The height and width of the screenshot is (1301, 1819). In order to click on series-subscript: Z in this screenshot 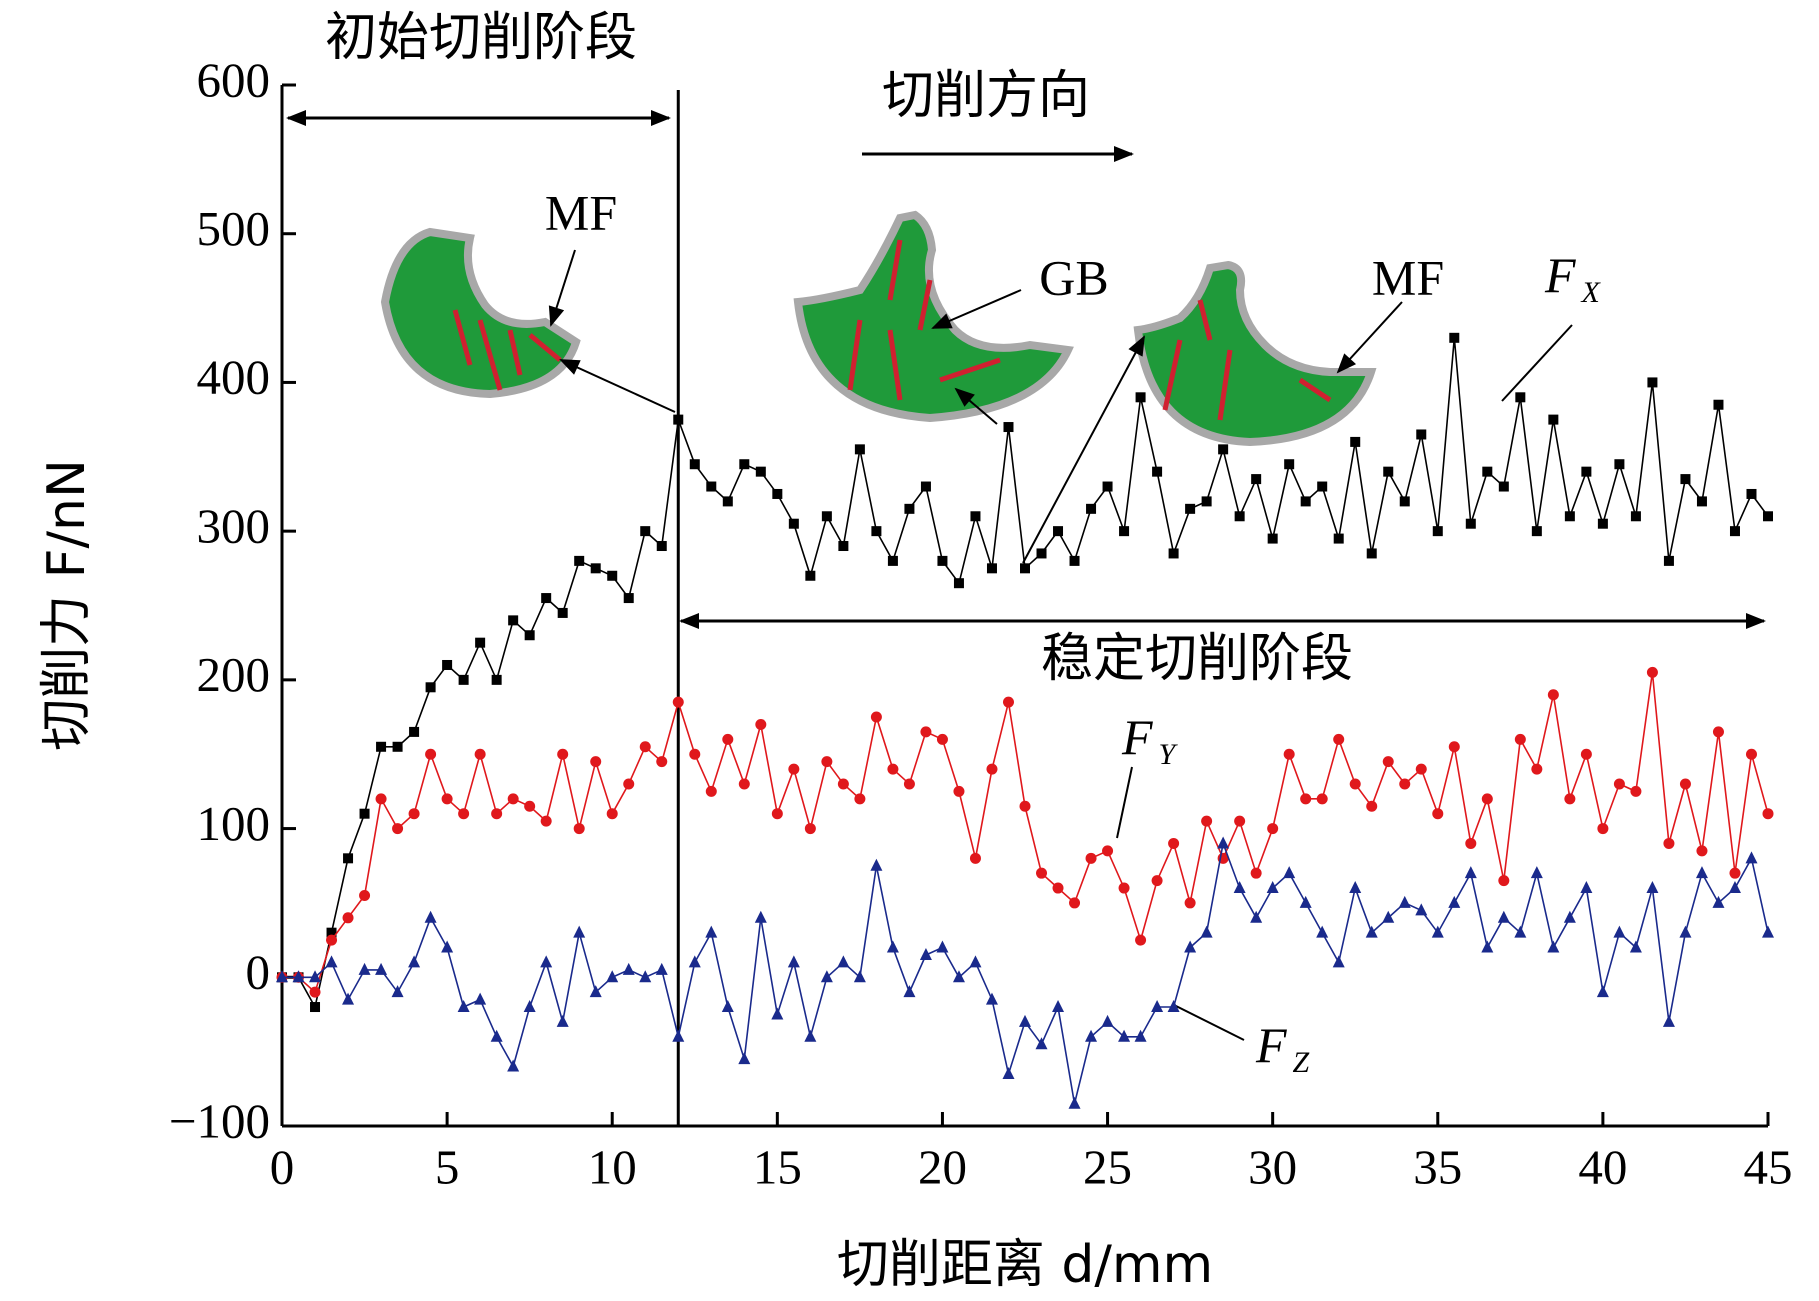, I will do `click(1301, 1062)`.